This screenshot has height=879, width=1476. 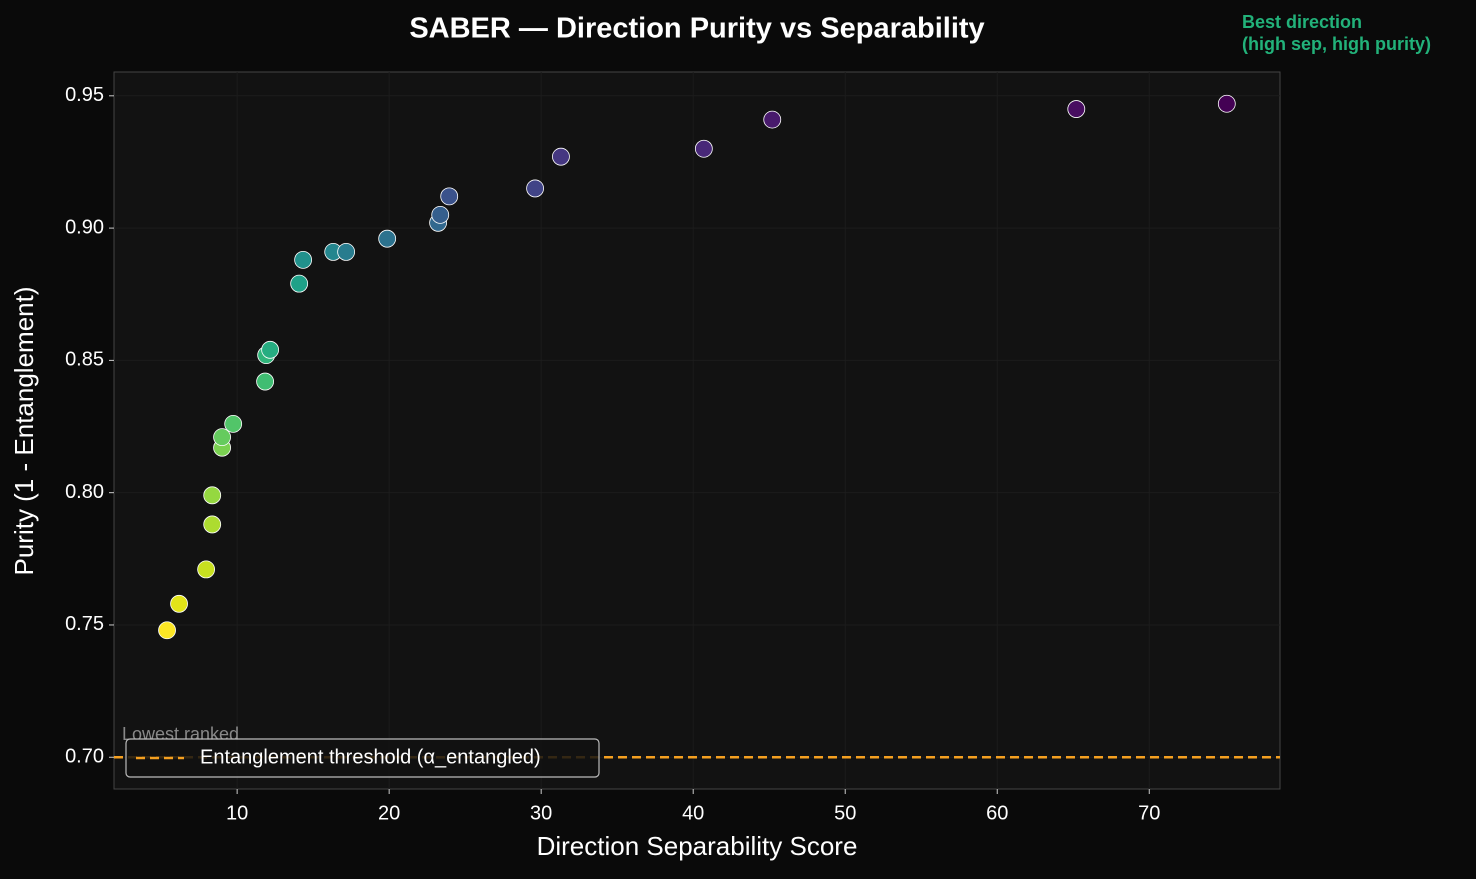 What do you see at coordinates (696, 29) in the screenshot?
I see `chart-title: SABER — Direction Purity vs Separability` at bounding box center [696, 29].